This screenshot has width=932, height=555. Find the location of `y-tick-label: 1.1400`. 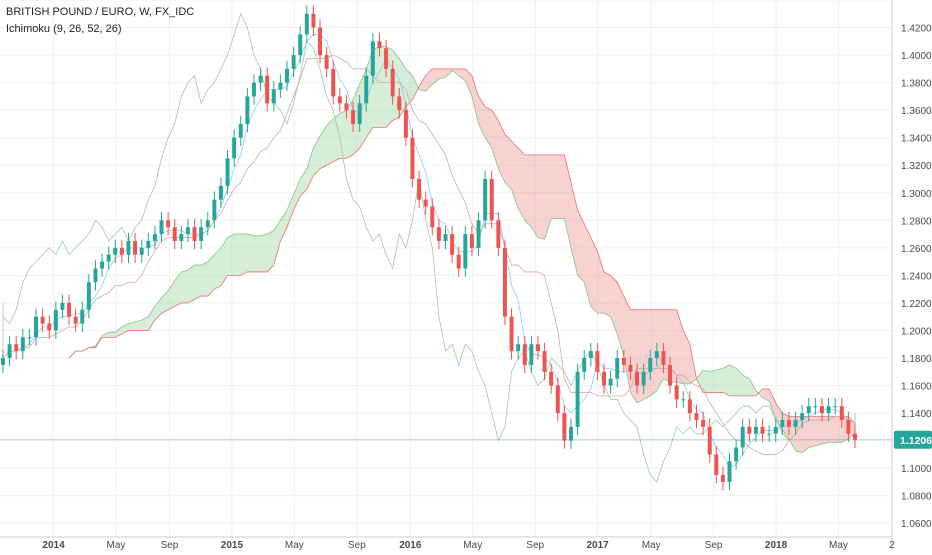

y-tick-label: 1.1400 is located at coordinates (916, 414).